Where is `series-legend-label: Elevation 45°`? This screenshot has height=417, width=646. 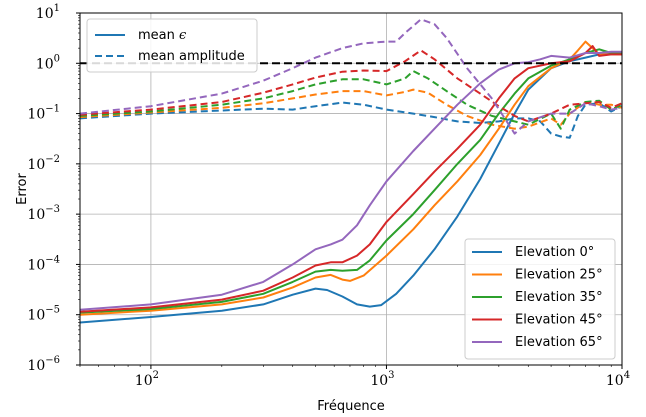 series-legend-label: Elevation 45° is located at coordinates (559, 320).